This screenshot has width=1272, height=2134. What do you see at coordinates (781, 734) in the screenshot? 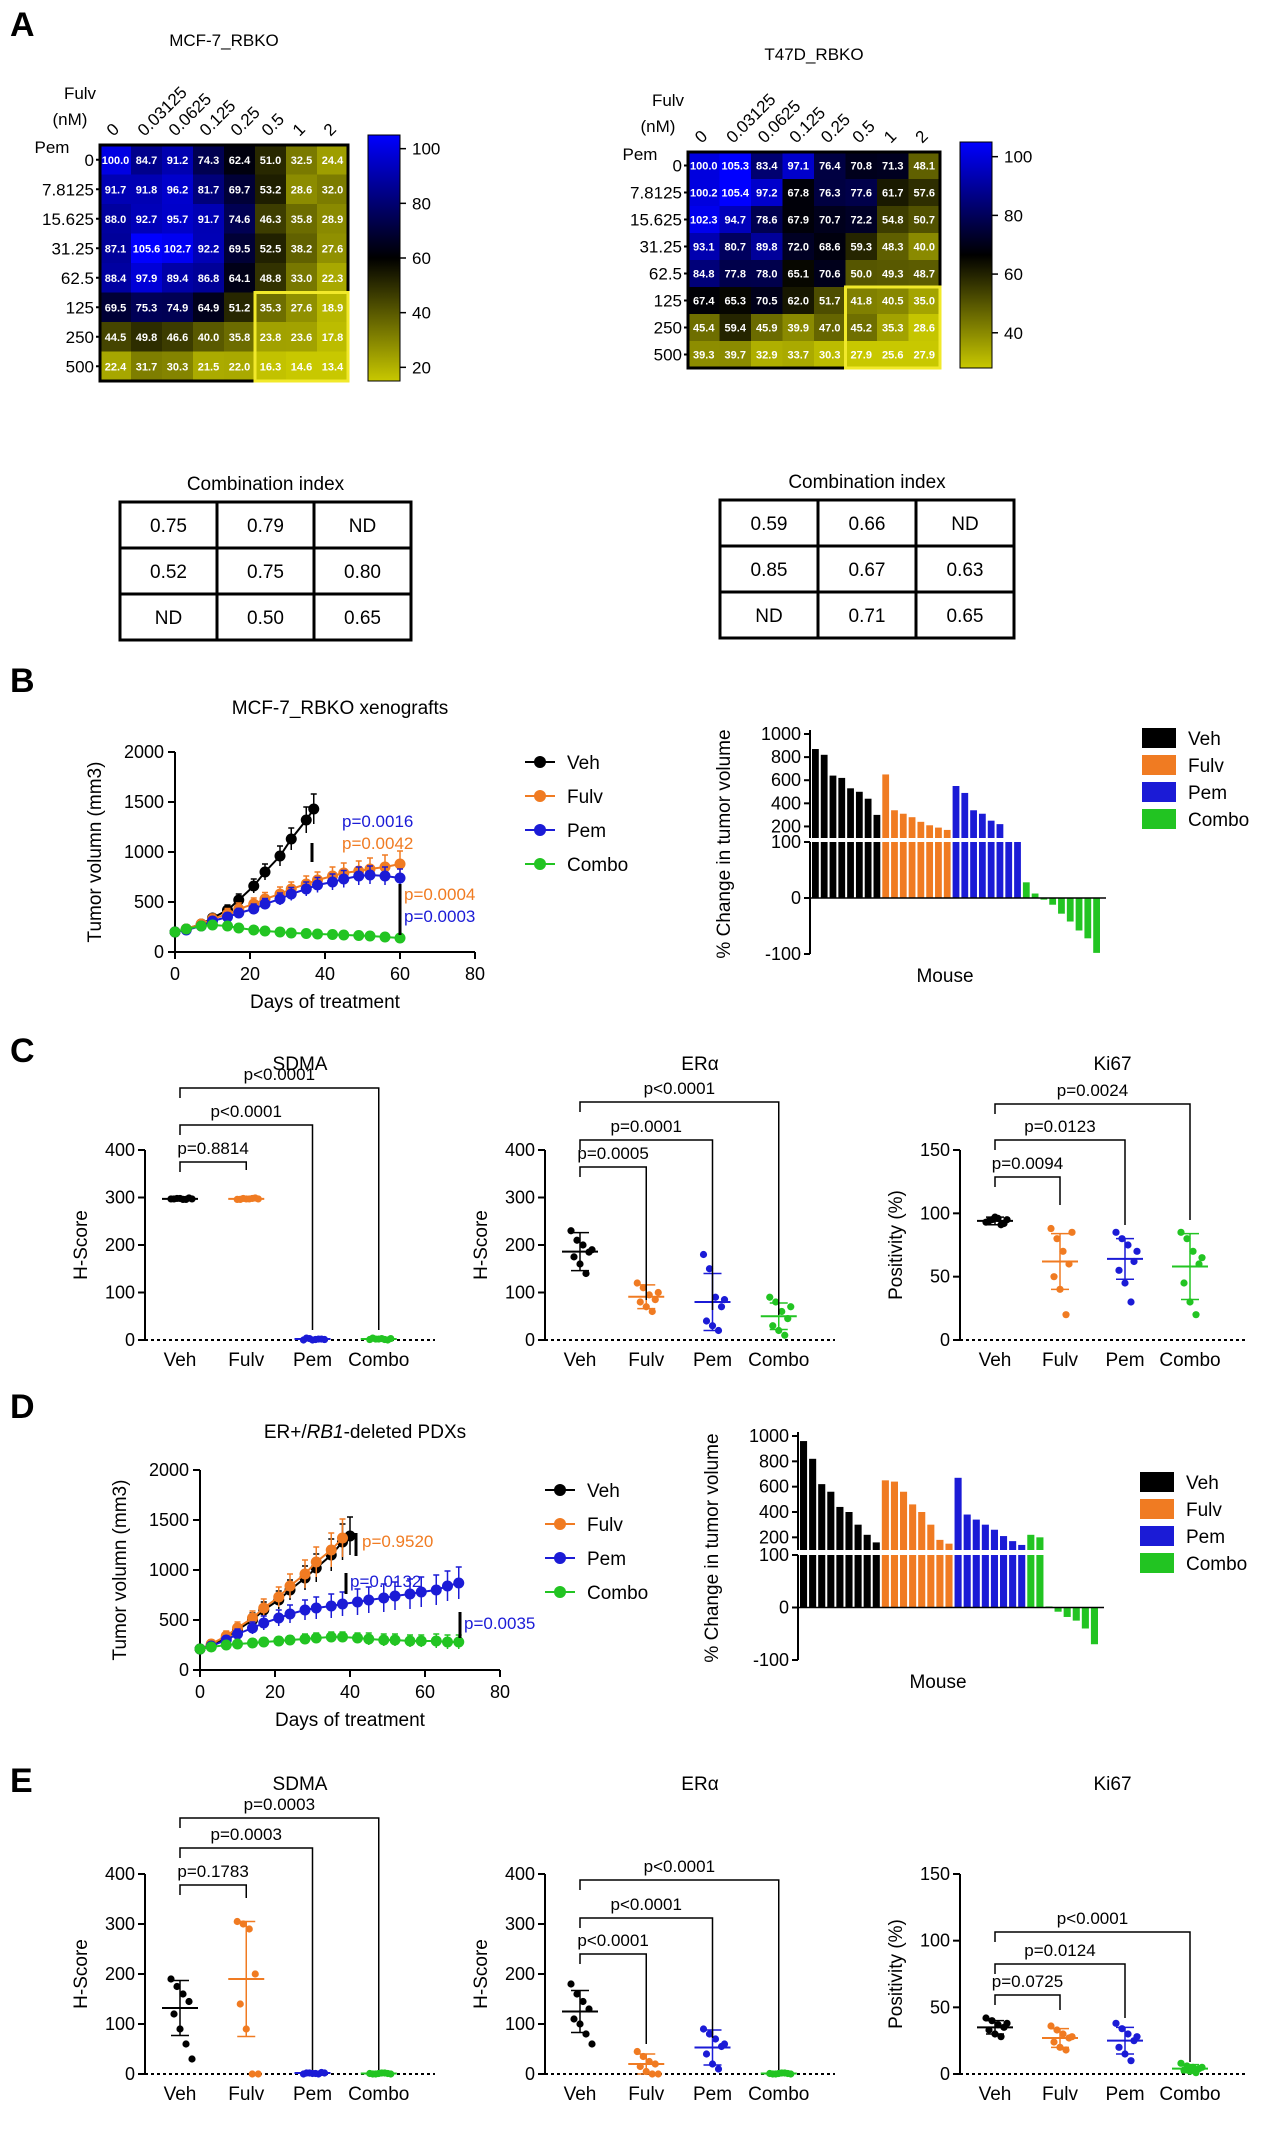
I see `upper-tick-label-0: 1000` at bounding box center [781, 734].